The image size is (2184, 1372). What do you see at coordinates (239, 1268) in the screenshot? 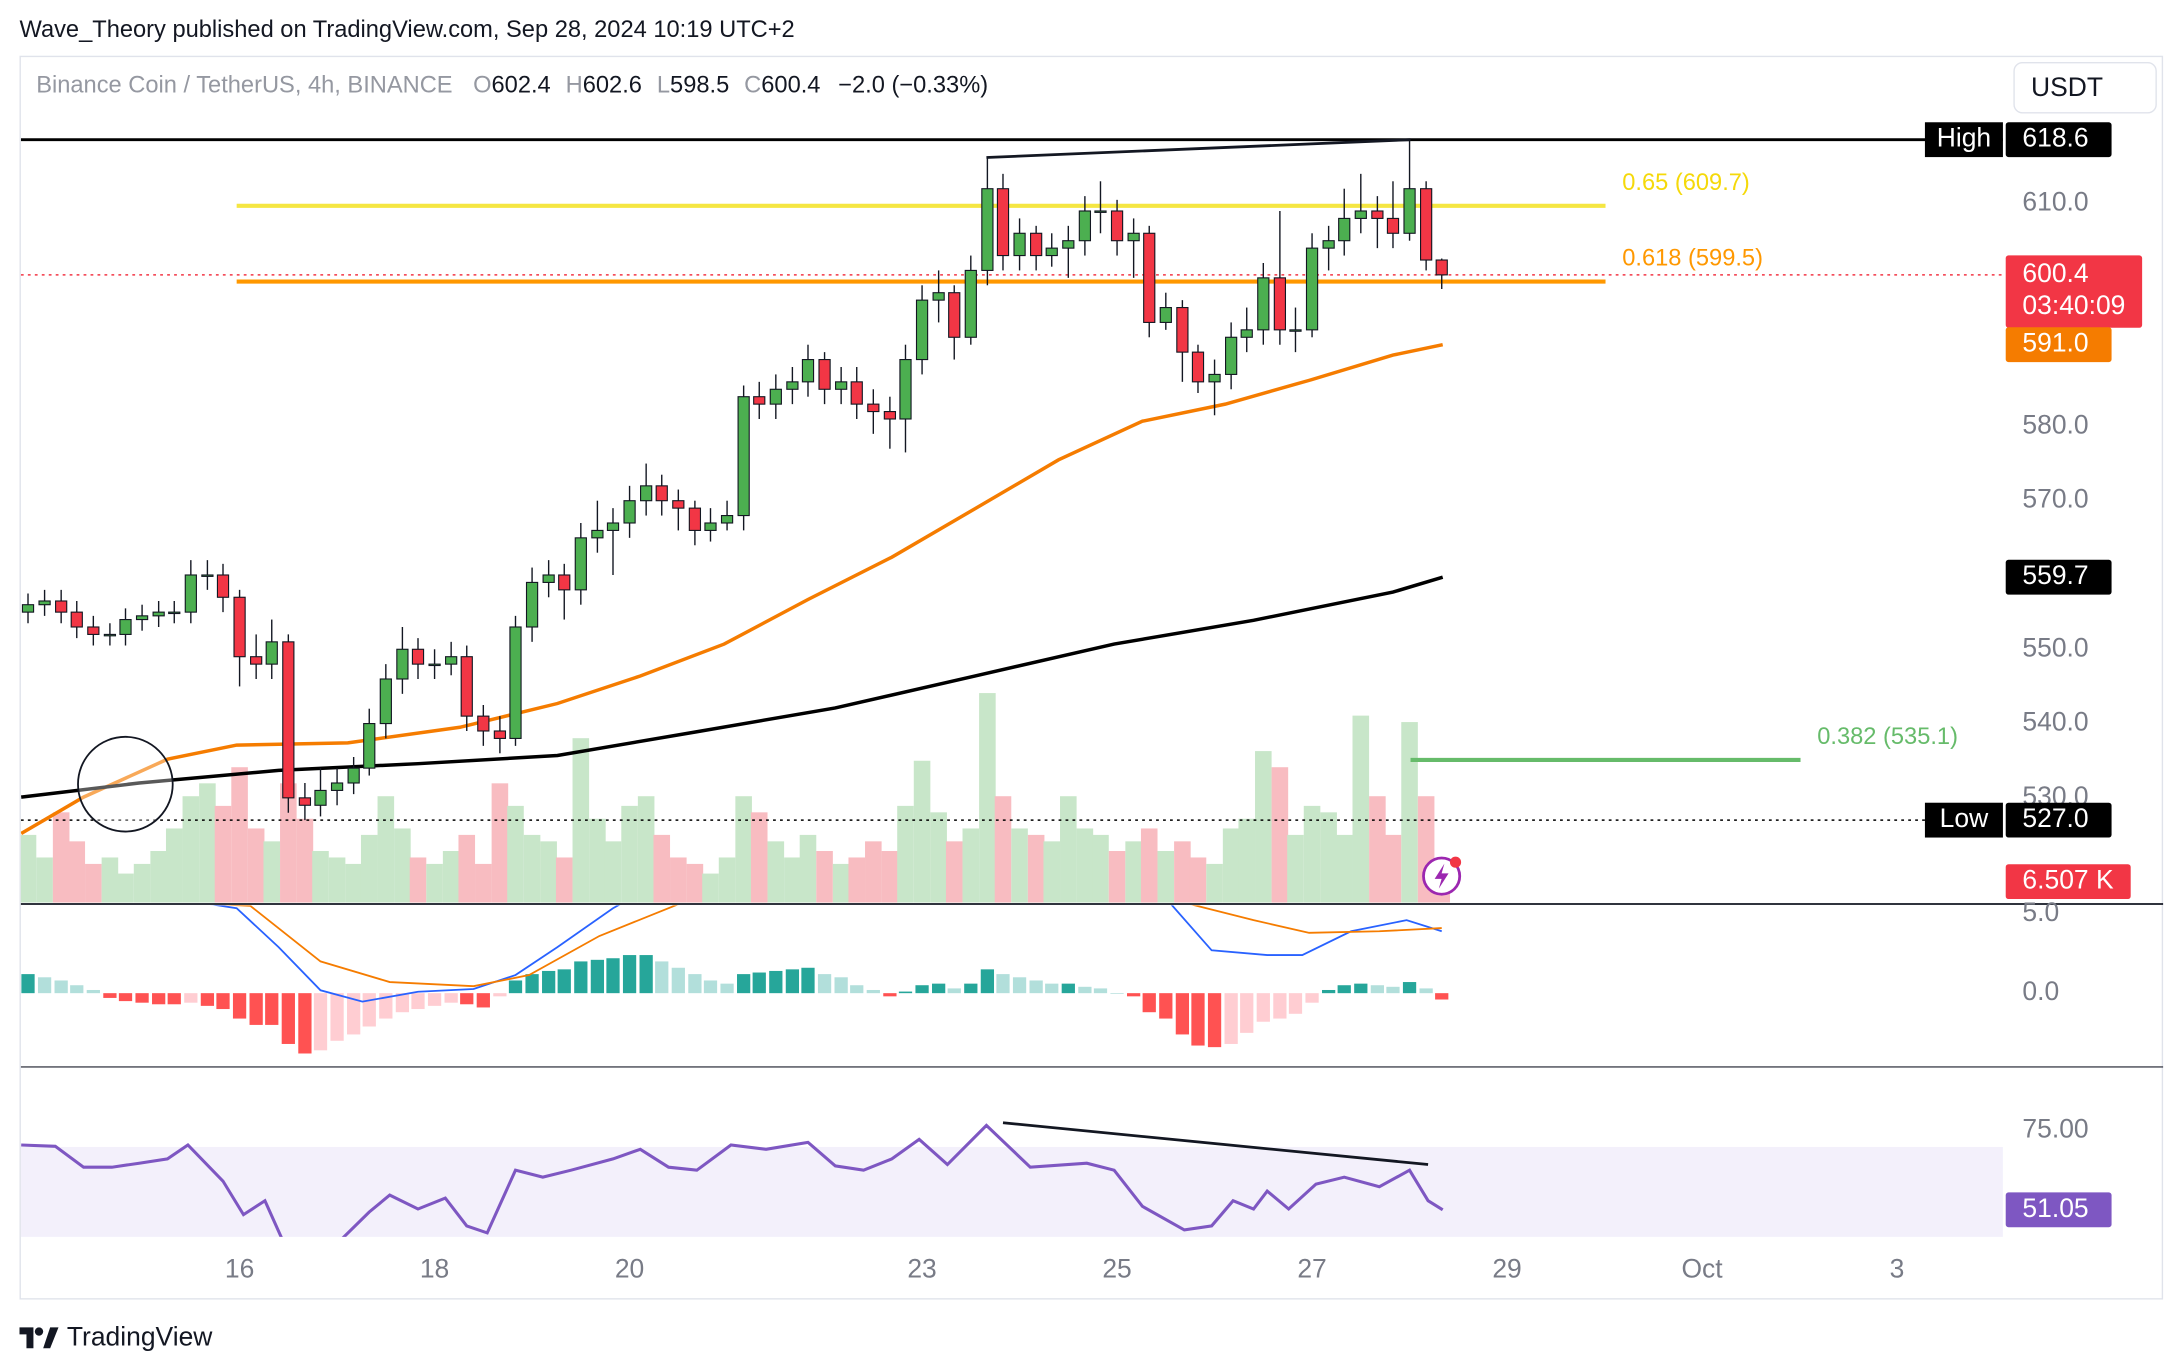
I see `x-tick-label: 16` at bounding box center [239, 1268].